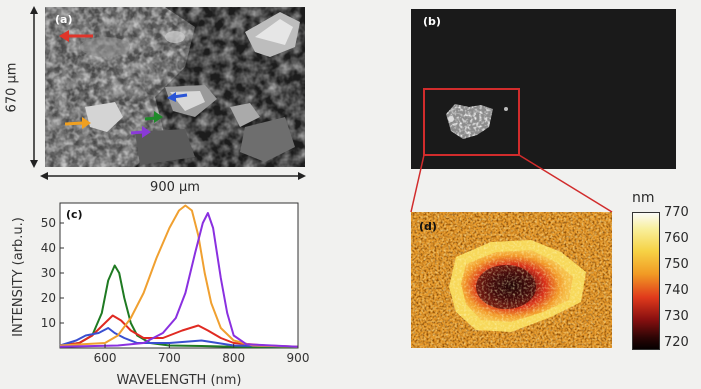 The height and width of the screenshot is (389, 701). I want to click on x-tick-label: 900, so click(298, 358).